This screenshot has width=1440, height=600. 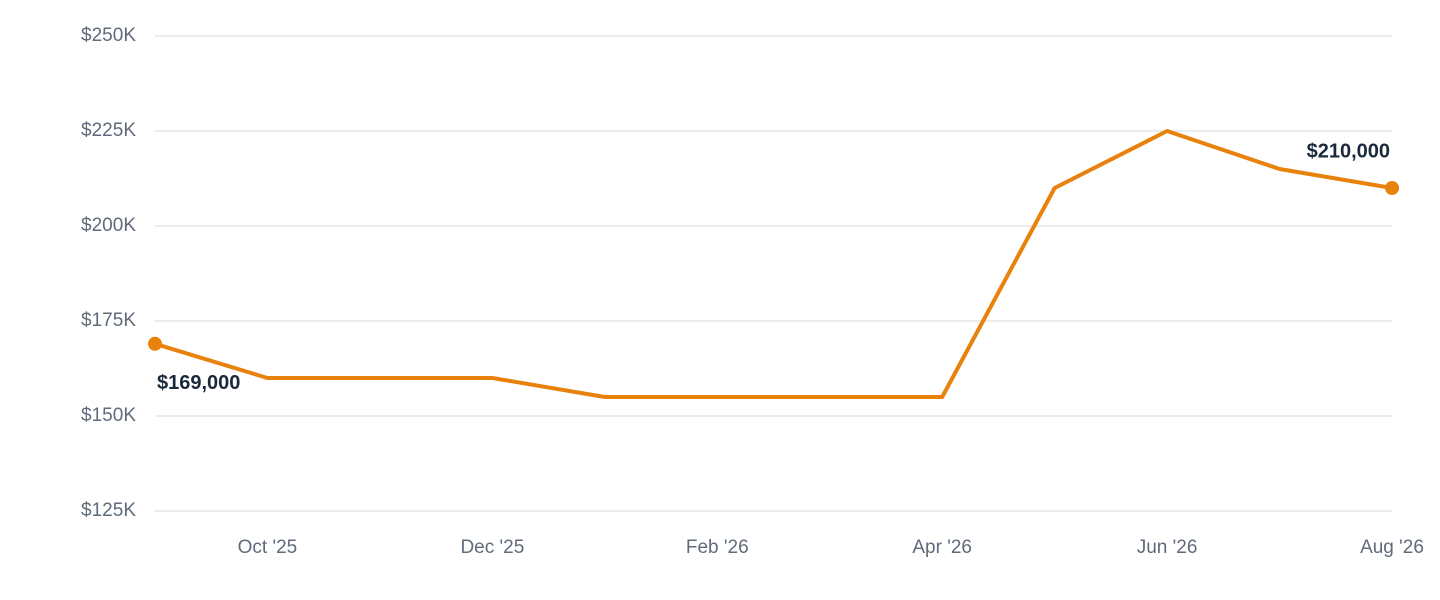 I want to click on x-tick-label: Jun '26, so click(x=1167, y=547).